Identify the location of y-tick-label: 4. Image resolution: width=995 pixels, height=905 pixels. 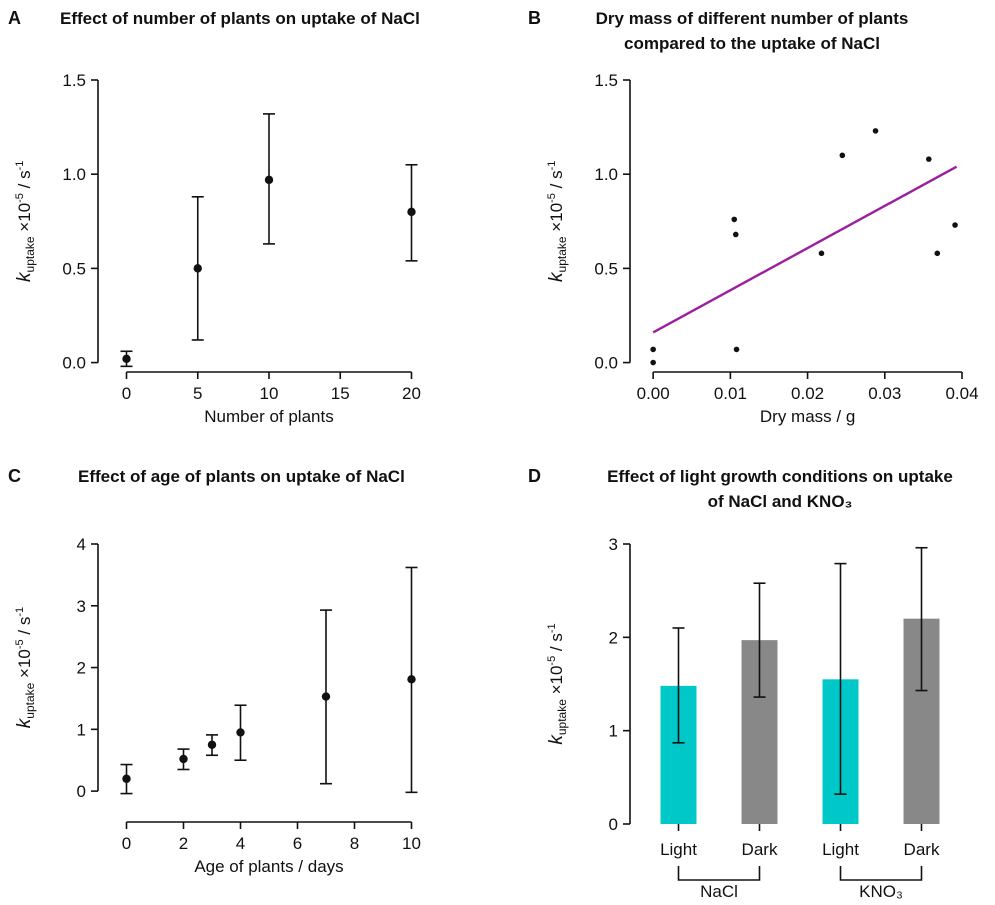
(81, 544).